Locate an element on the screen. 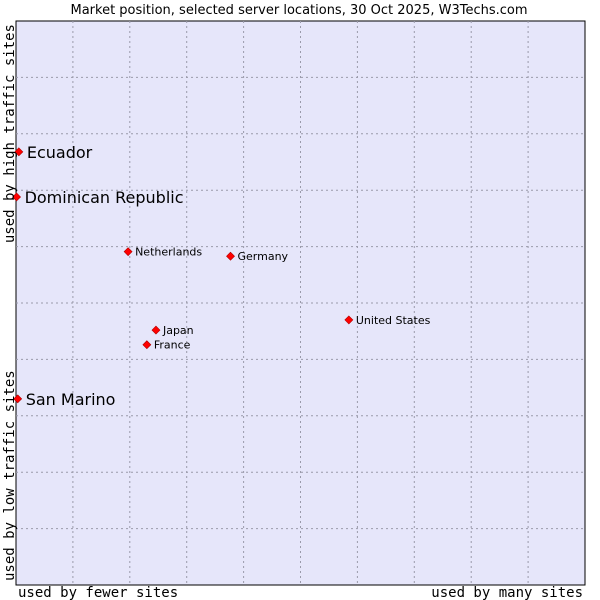  data-point-france is located at coordinates (147, 345).